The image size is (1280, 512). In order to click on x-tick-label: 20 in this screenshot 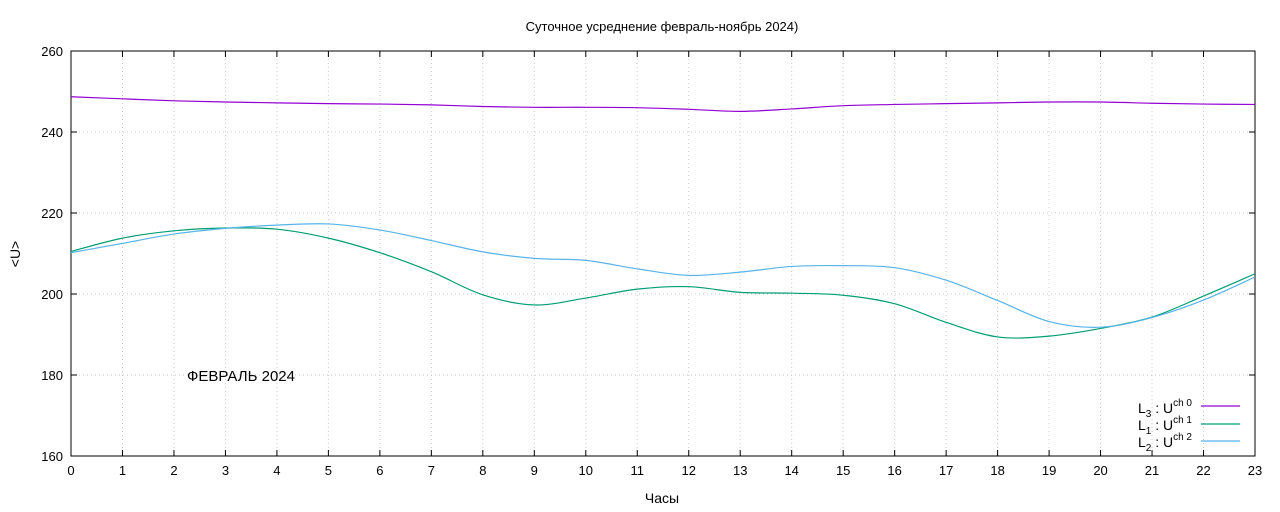, I will do `click(1100, 470)`.